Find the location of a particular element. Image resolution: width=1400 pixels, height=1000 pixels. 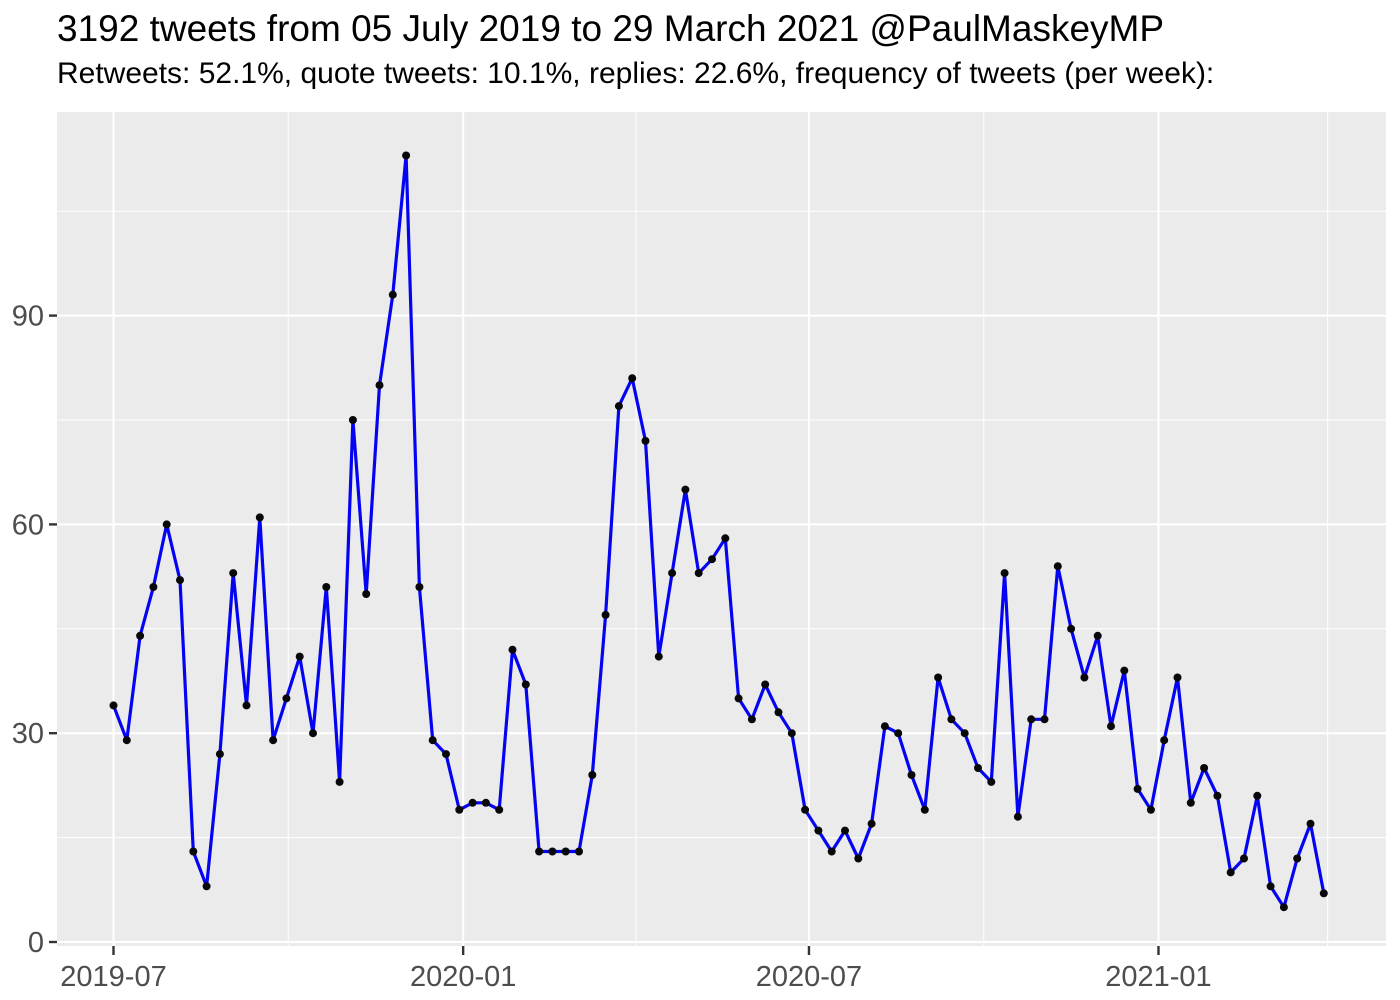

x-axis-label: 2019-07 is located at coordinates (113, 977).